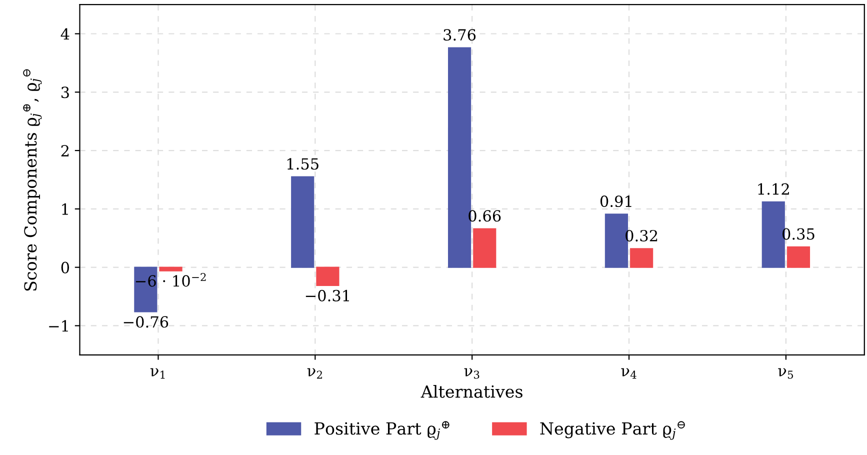  I want to click on y-axis-title: Score Components ϱ$_{j}$$^{⊕}$, ϱ$_{j}$$^{⊖}$, so click(32, 180).